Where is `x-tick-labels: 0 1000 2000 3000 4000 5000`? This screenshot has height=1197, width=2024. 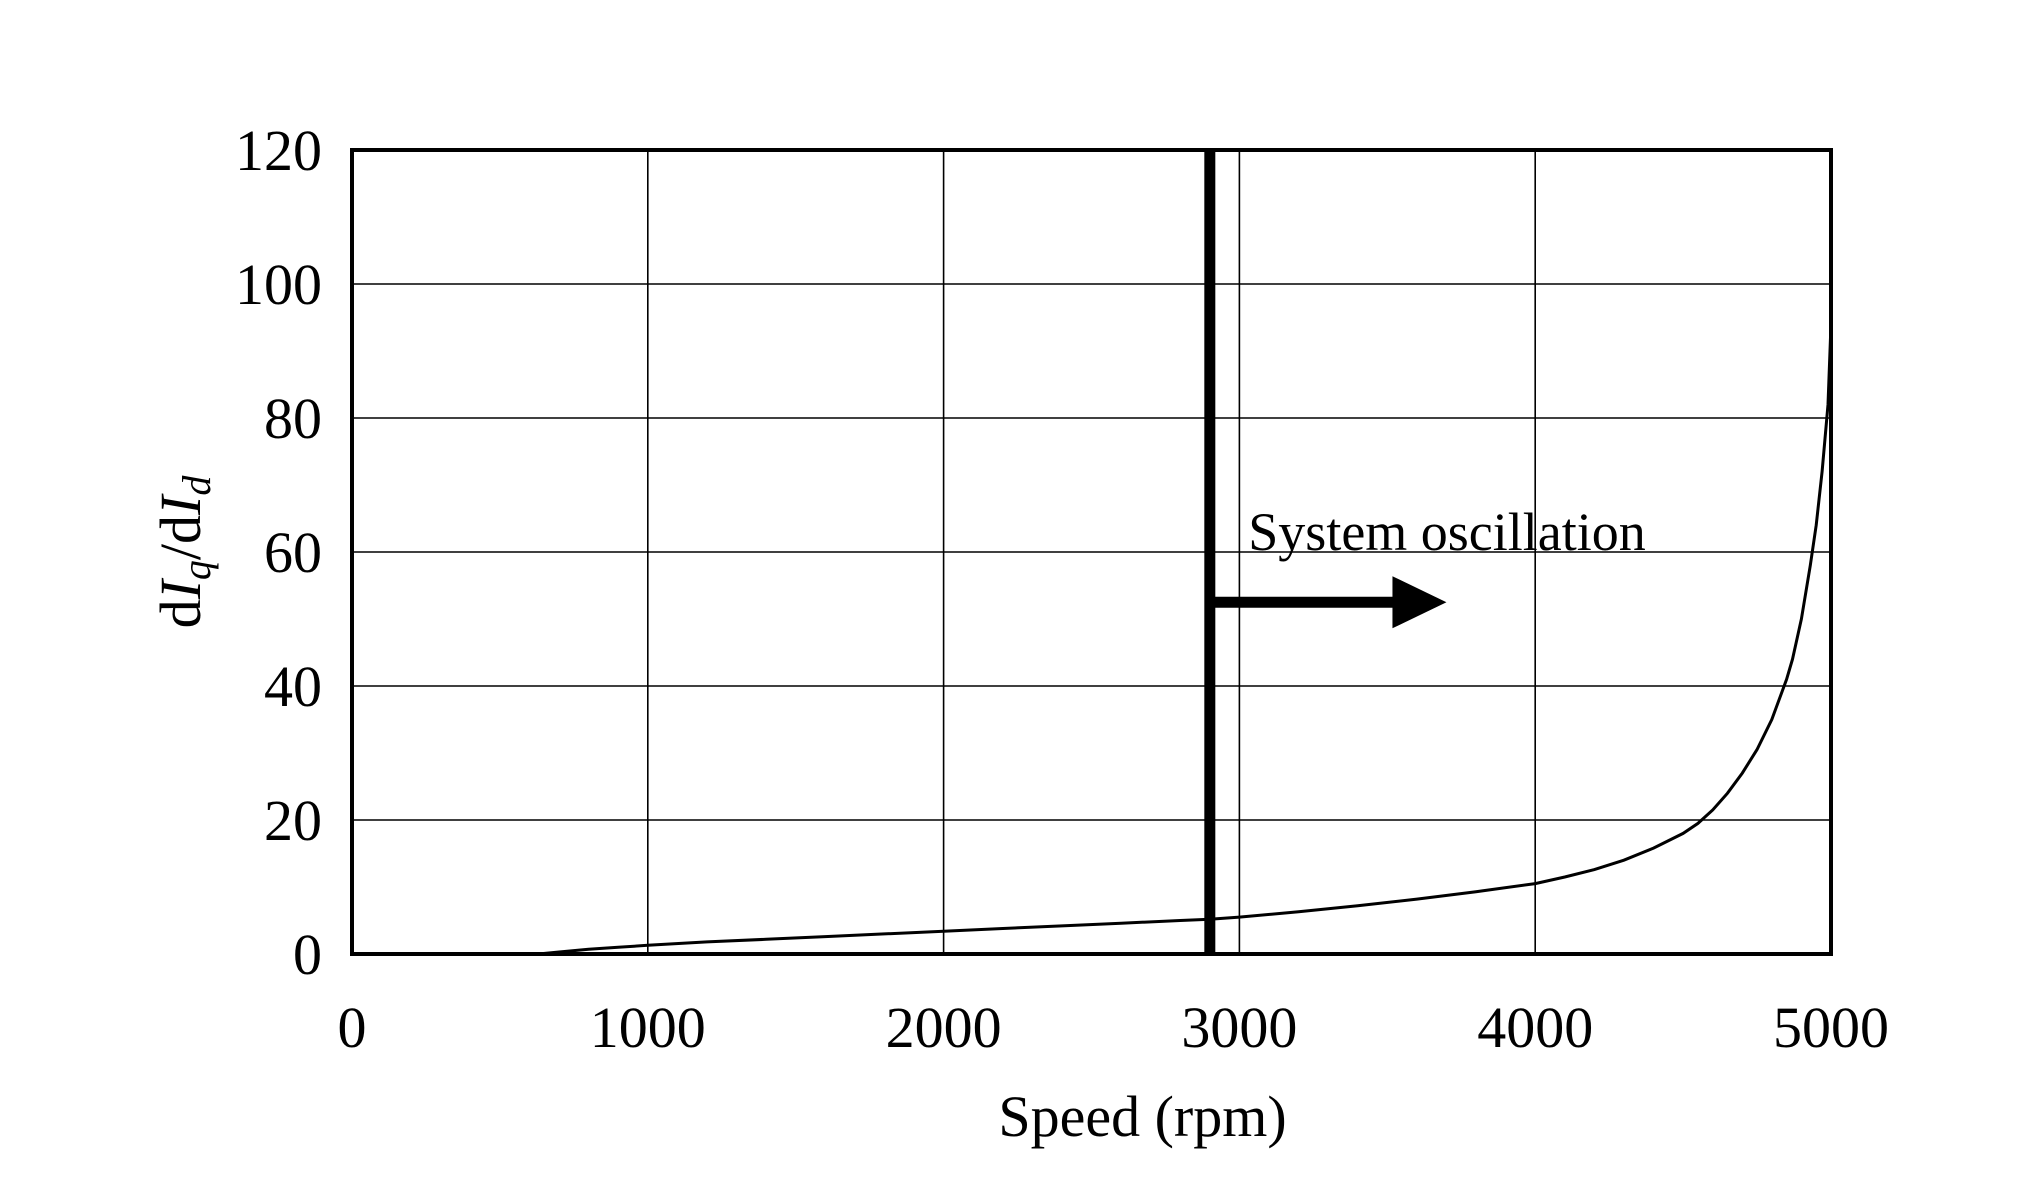 x-tick-labels: 0 1000 2000 3000 4000 5000 is located at coordinates (1114, 1027).